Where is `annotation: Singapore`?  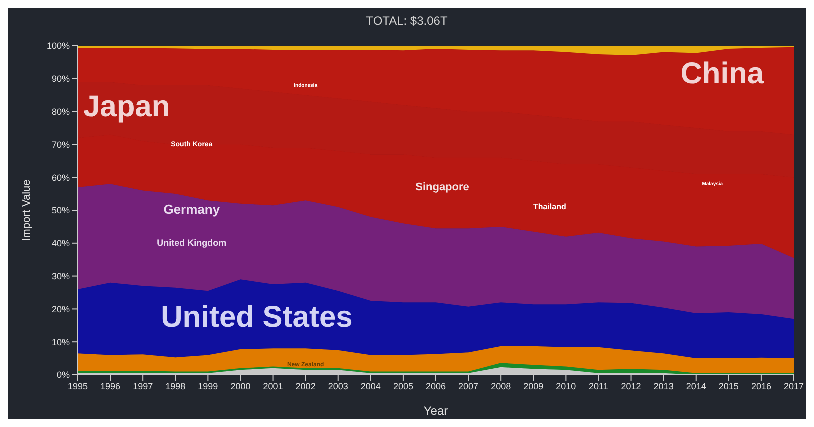 annotation: Singapore is located at coordinates (443, 187).